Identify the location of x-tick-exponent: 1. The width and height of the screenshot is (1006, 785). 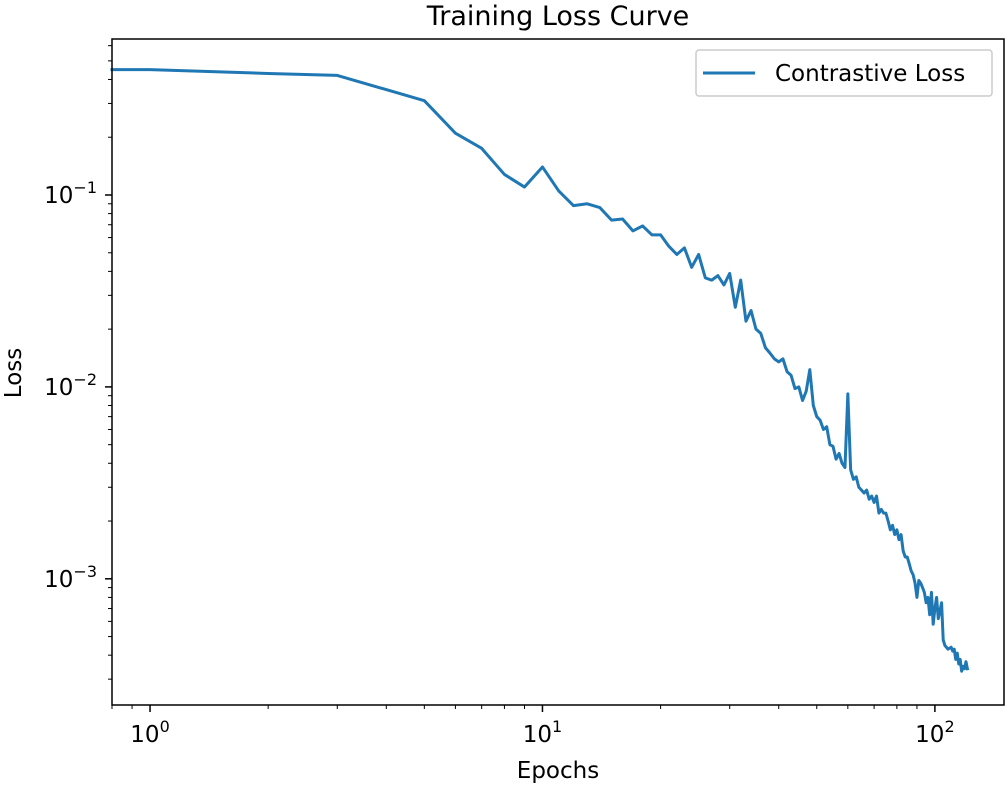
(557, 726).